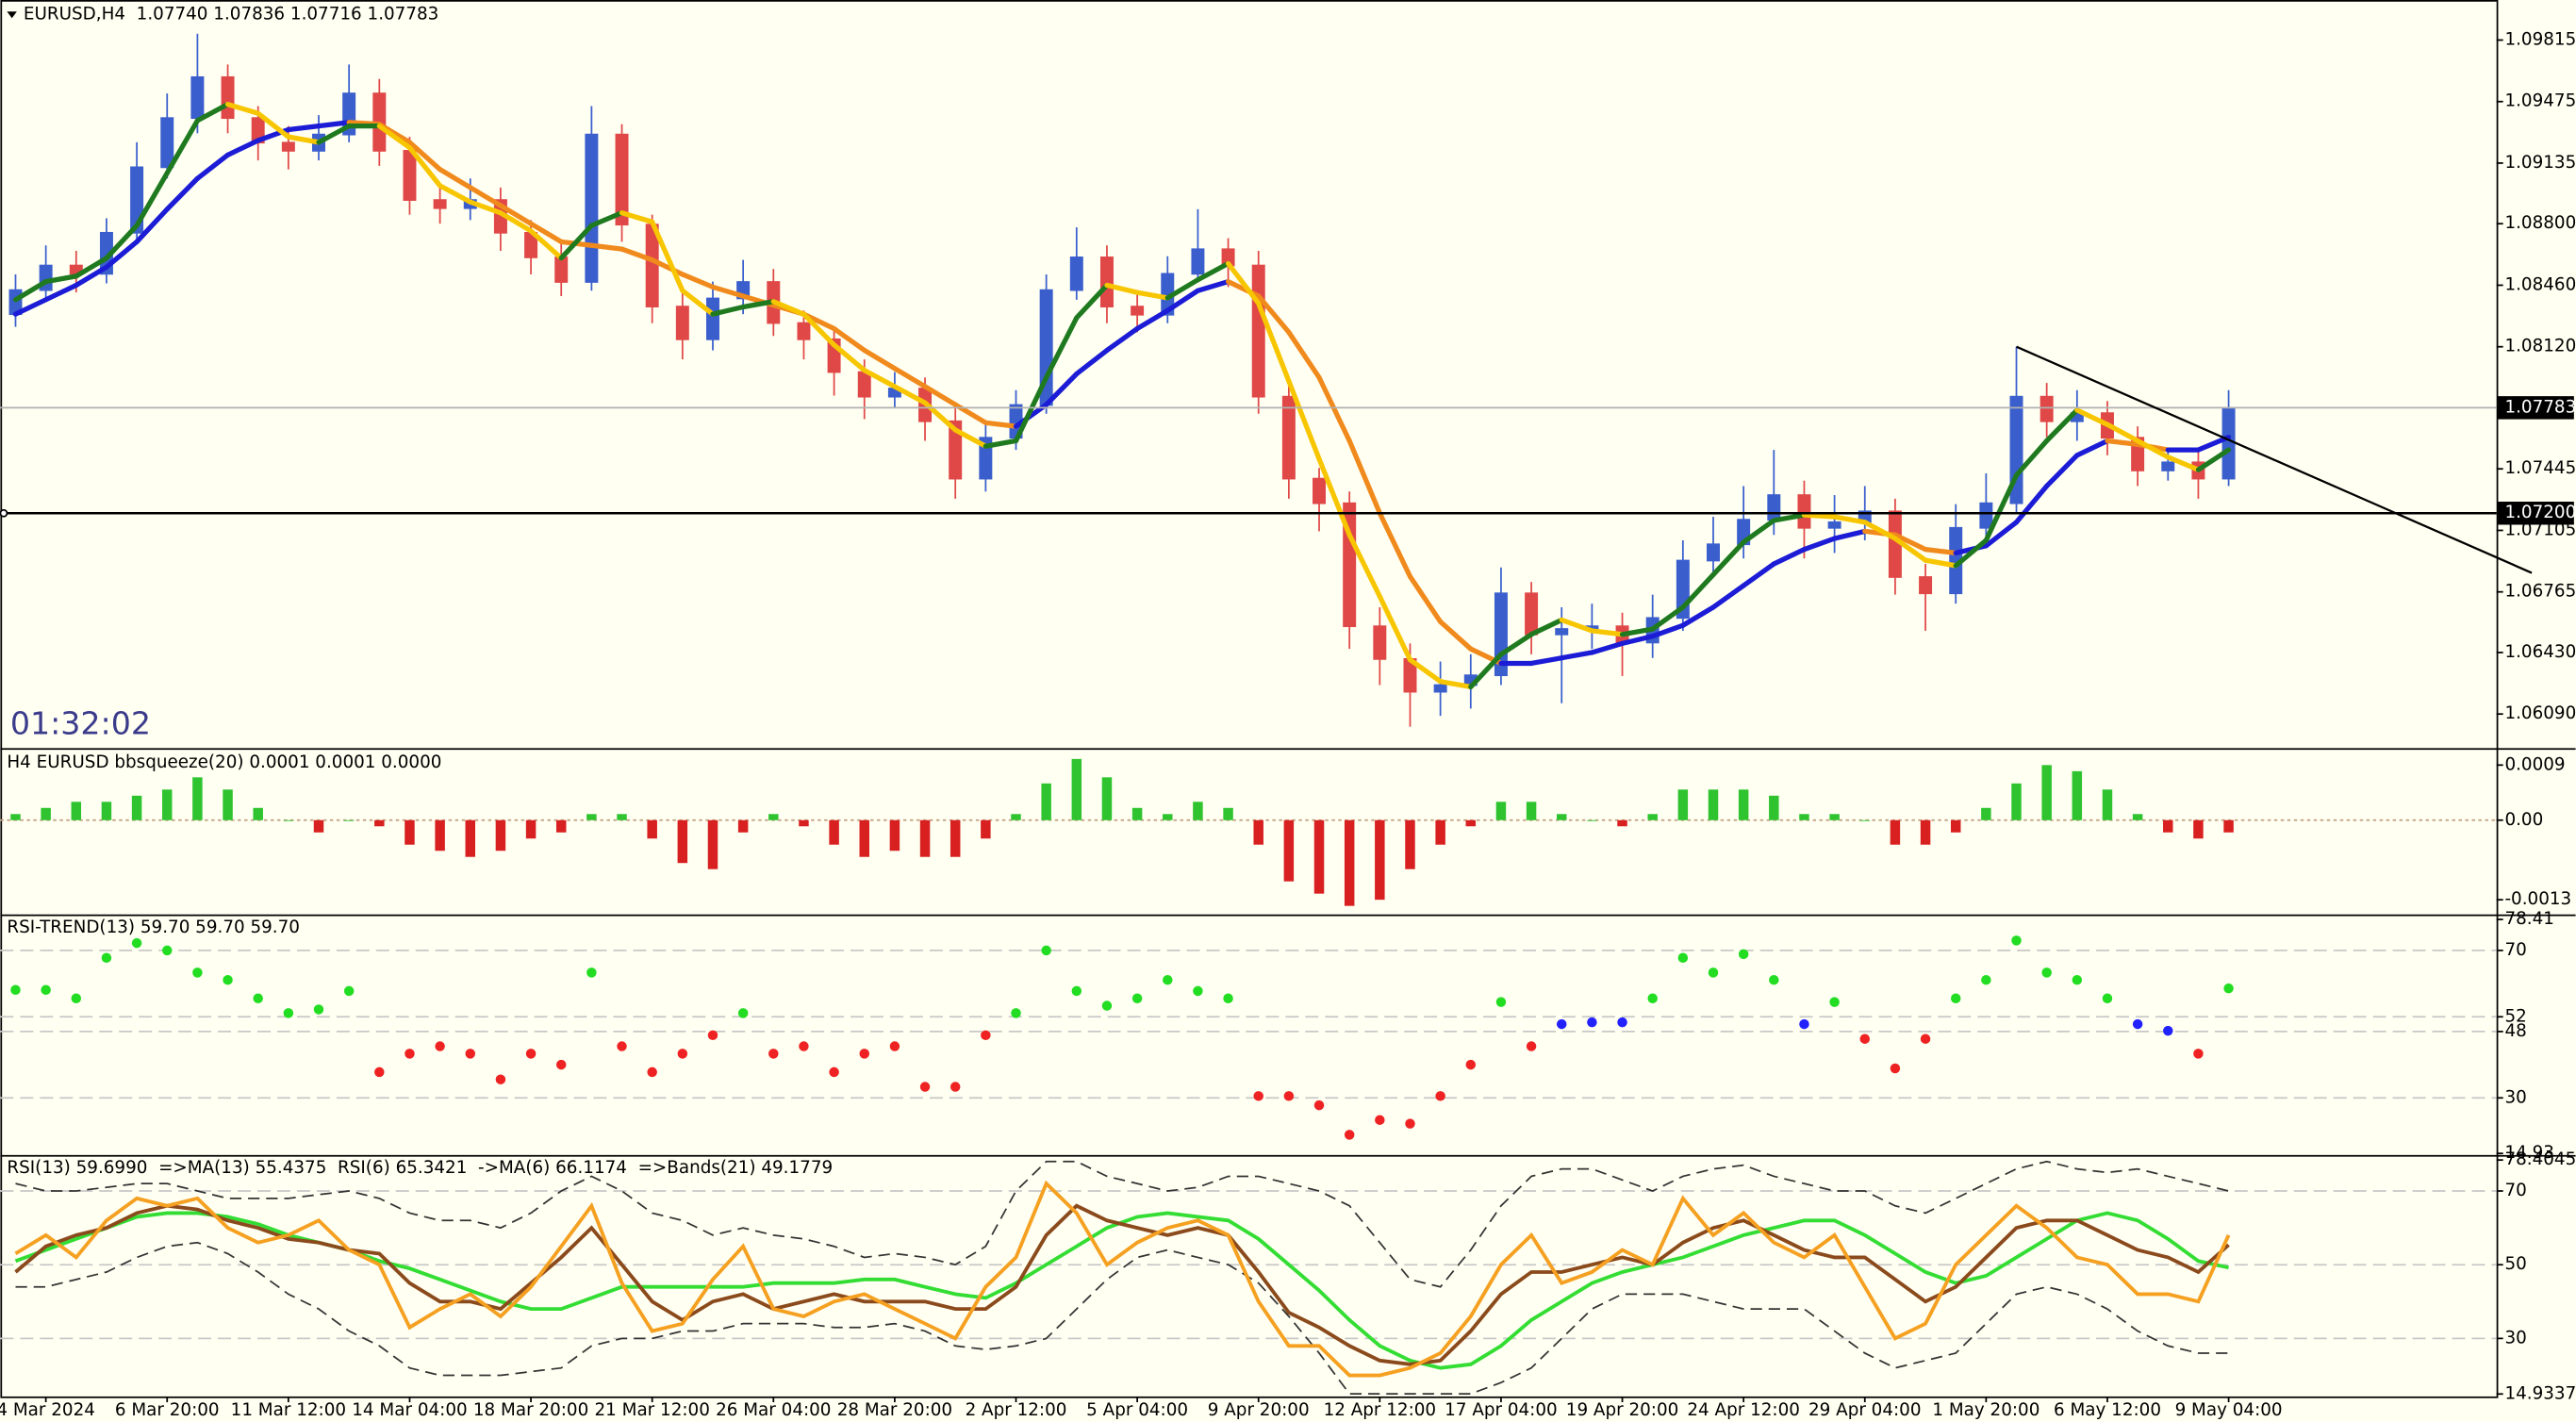 The width and height of the screenshot is (2576, 1422). I want to click on x-tick-label: 18 Mar 20:00, so click(530, 1410).